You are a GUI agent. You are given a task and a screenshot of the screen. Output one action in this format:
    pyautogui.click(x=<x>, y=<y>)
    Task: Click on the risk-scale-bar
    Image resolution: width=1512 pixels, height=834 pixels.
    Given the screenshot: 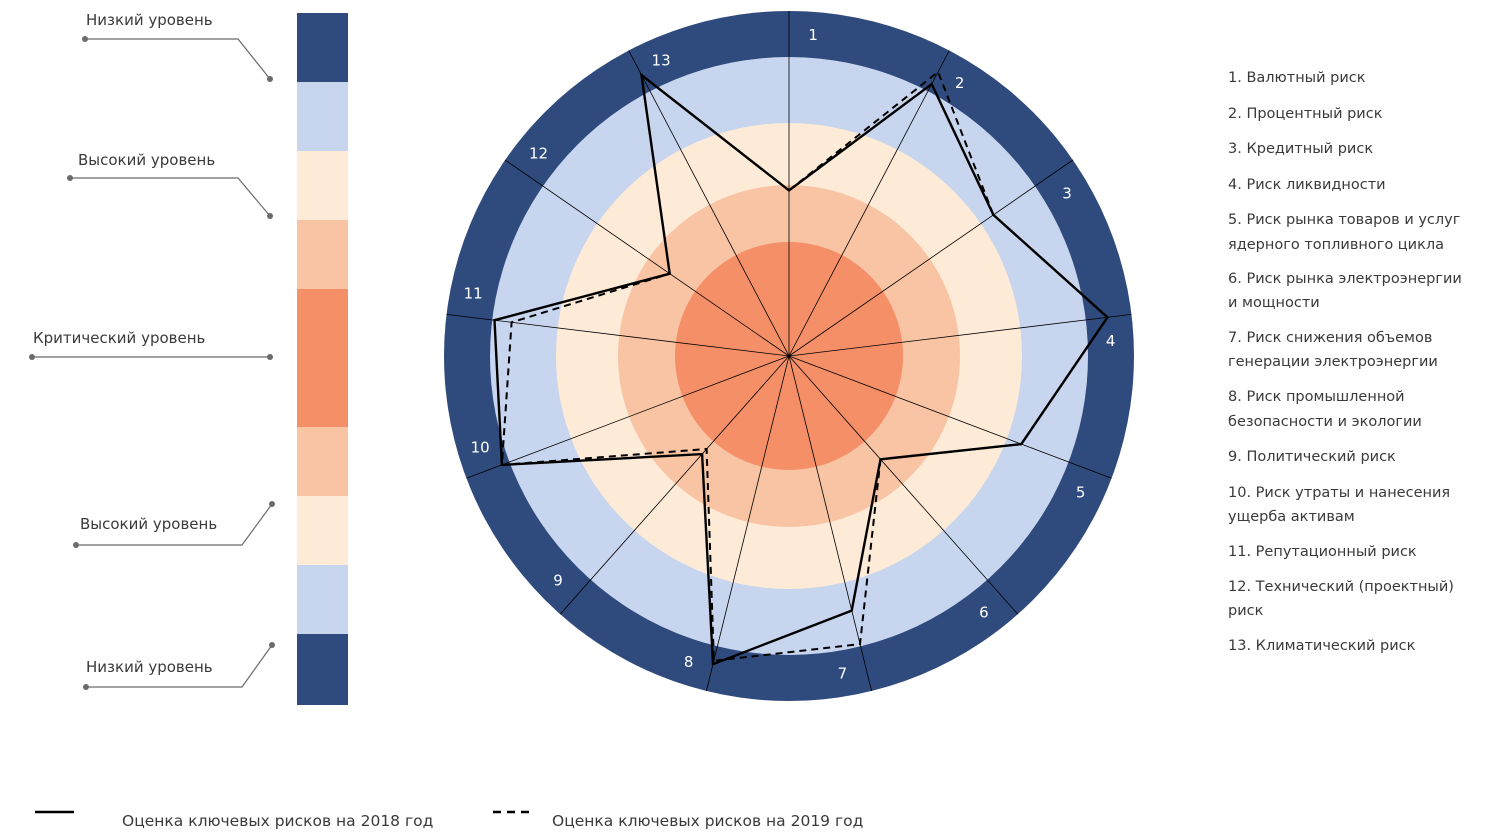 What is the action you would take?
    pyautogui.click(x=322, y=359)
    